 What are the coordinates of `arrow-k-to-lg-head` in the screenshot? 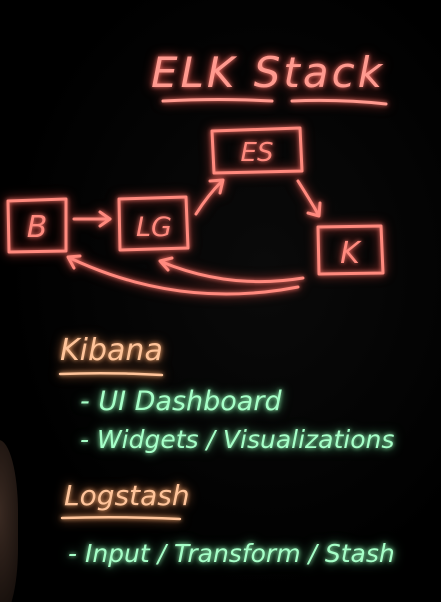 It's located at (166, 264).